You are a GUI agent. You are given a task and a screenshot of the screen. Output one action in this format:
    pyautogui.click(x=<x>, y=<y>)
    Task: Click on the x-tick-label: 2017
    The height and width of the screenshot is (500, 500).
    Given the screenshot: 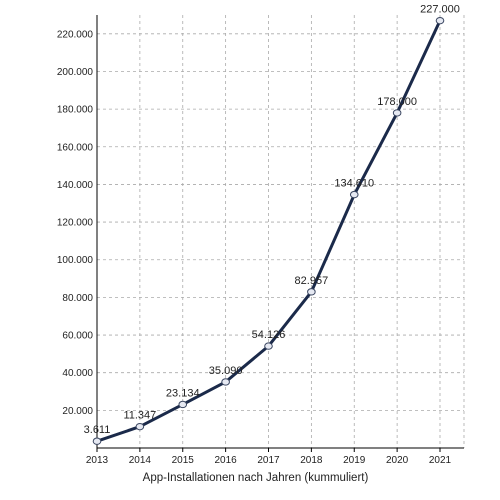 What is the action you would take?
    pyautogui.click(x=268, y=460)
    